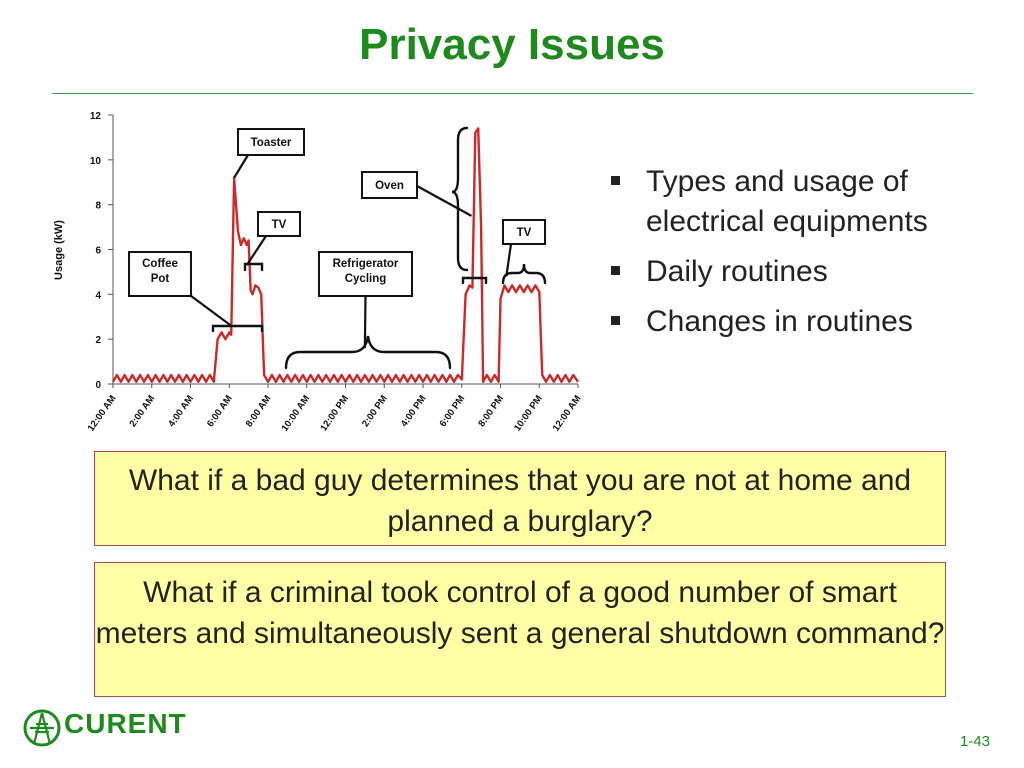 The image size is (1024, 768). What do you see at coordinates (59, 250) in the screenshot?
I see `y-axis-label: Usage (kW)` at bounding box center [59, 250].